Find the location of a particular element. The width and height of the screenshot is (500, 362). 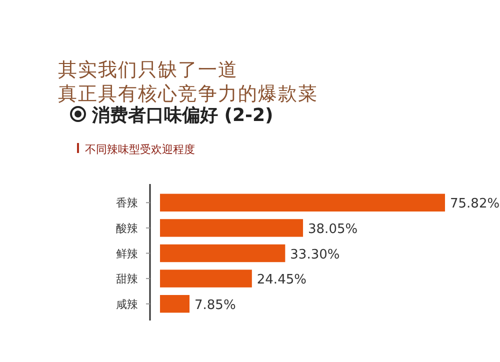

chart-subtitle: 真正具有核心竞争力的爆款菜 is located at coordinates (188, 94).